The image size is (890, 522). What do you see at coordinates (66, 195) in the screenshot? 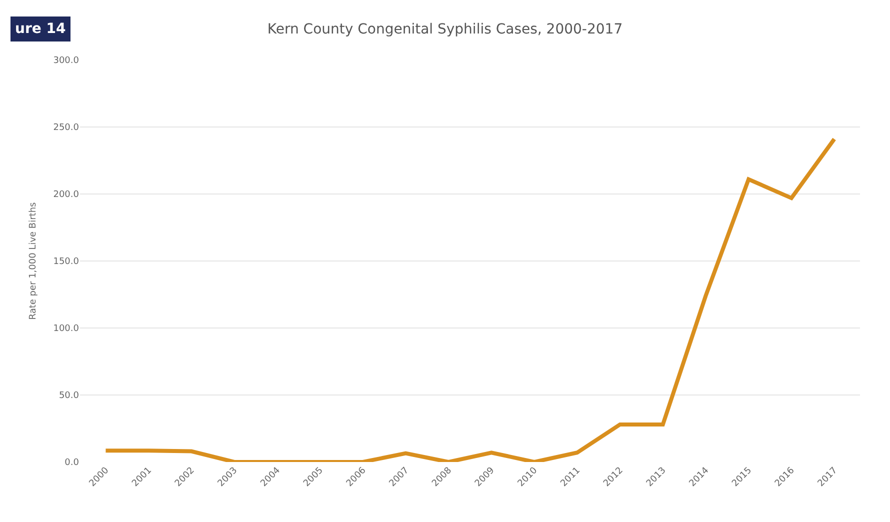
I see `y-tick-label: 200.0` at bounding box center [66, 195].